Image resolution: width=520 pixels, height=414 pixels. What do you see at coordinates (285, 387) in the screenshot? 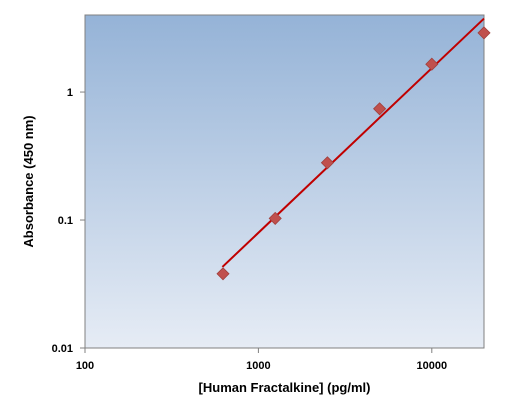
I see `x-axis-title: [Human Fractalkine] (pg/ml)` at bounding box center [285, 387].